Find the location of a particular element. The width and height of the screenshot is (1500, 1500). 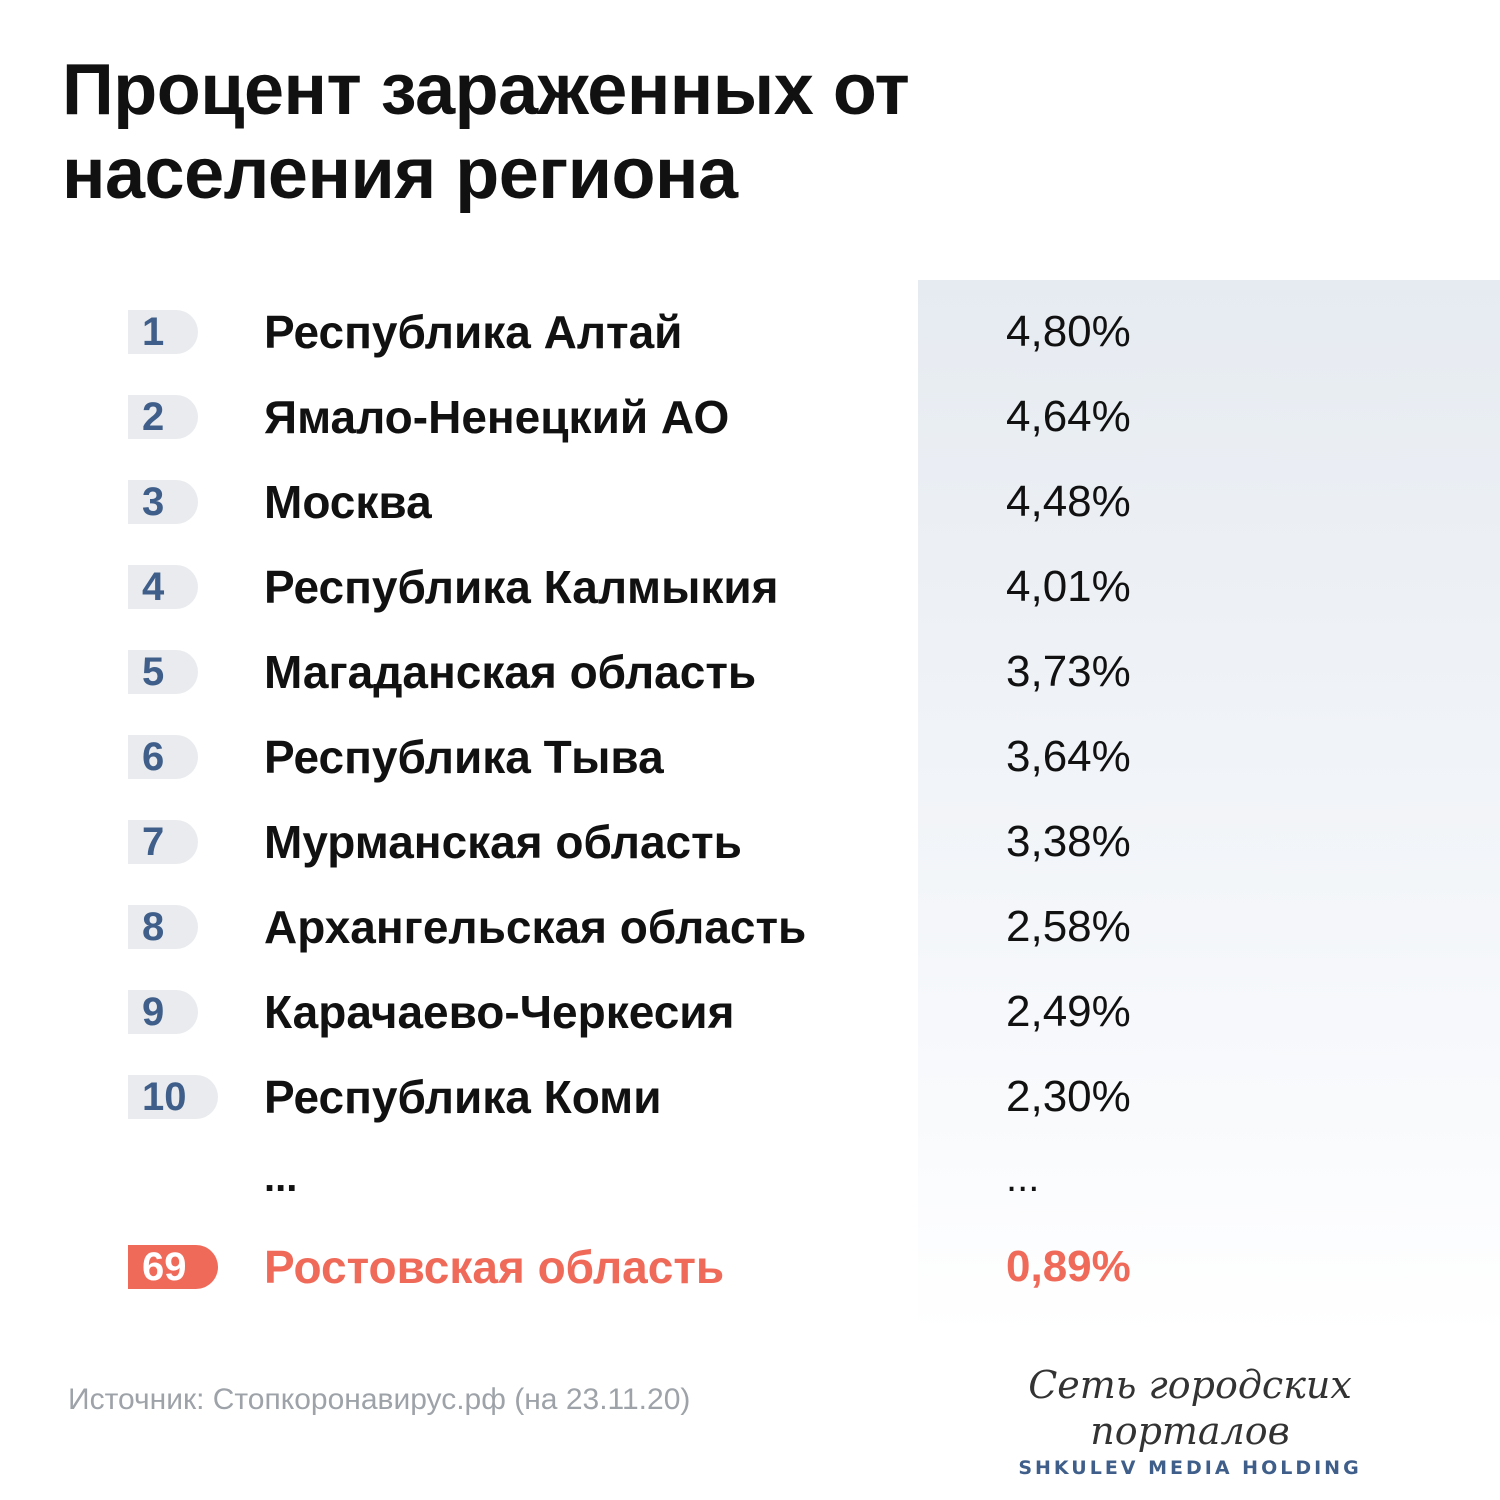

region-name: Москва is located at coordinates (348, 502).